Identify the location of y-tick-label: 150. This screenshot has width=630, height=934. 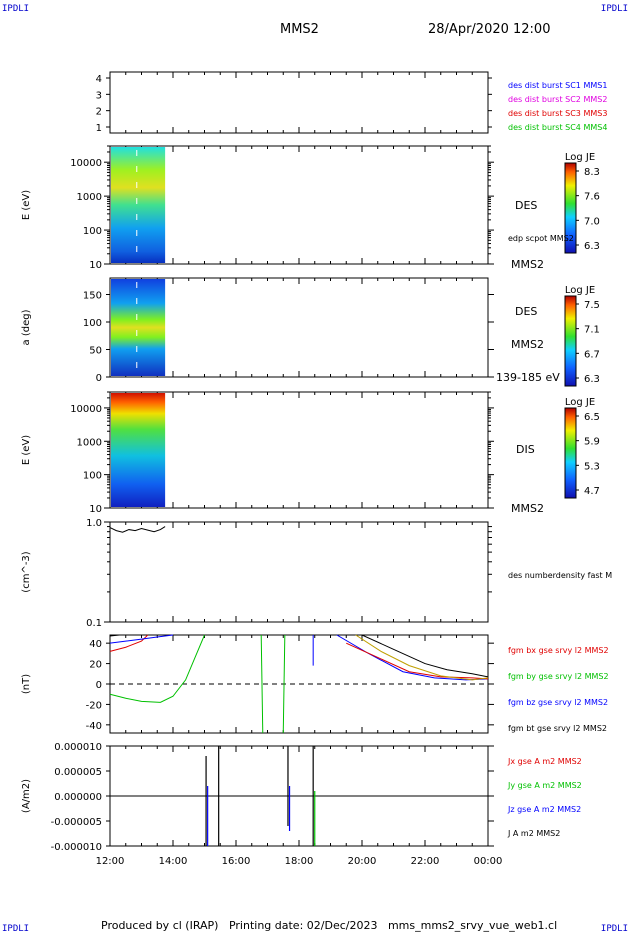
(92, 296).